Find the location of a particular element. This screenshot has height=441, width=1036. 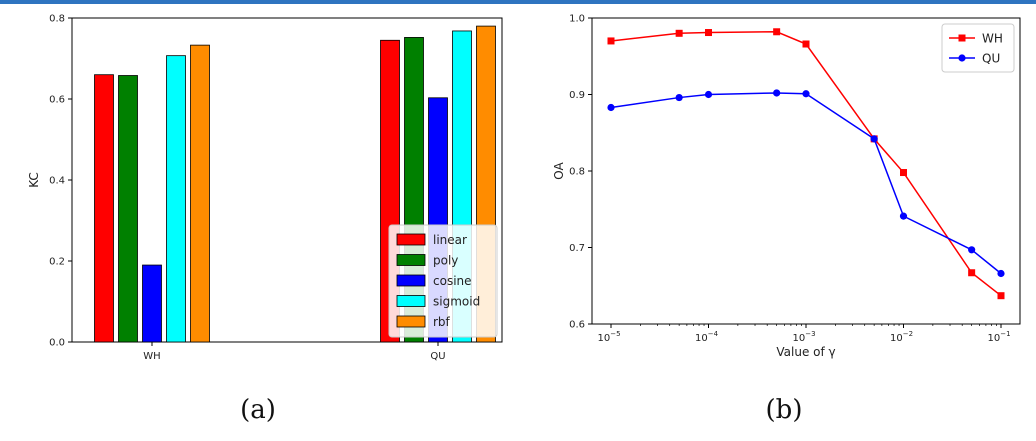

panel-a-y-tick-label: 0.6 is located at coordinates (57, 100).